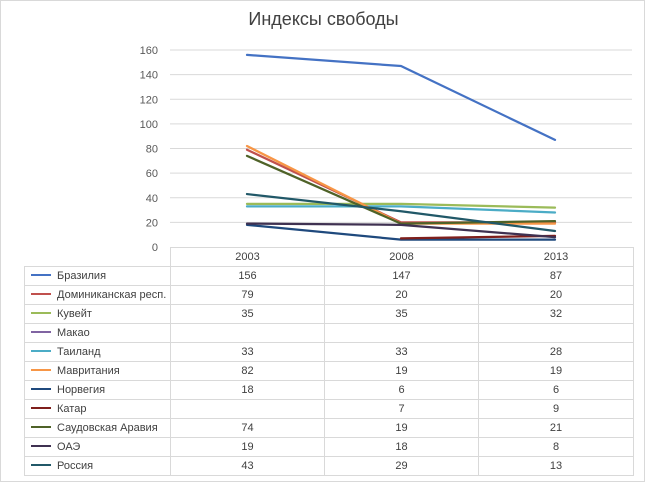 Image resolution: width=647 pixels, height=484 pixels. I want to click on series-label: Мавритания, so click(97, 371).